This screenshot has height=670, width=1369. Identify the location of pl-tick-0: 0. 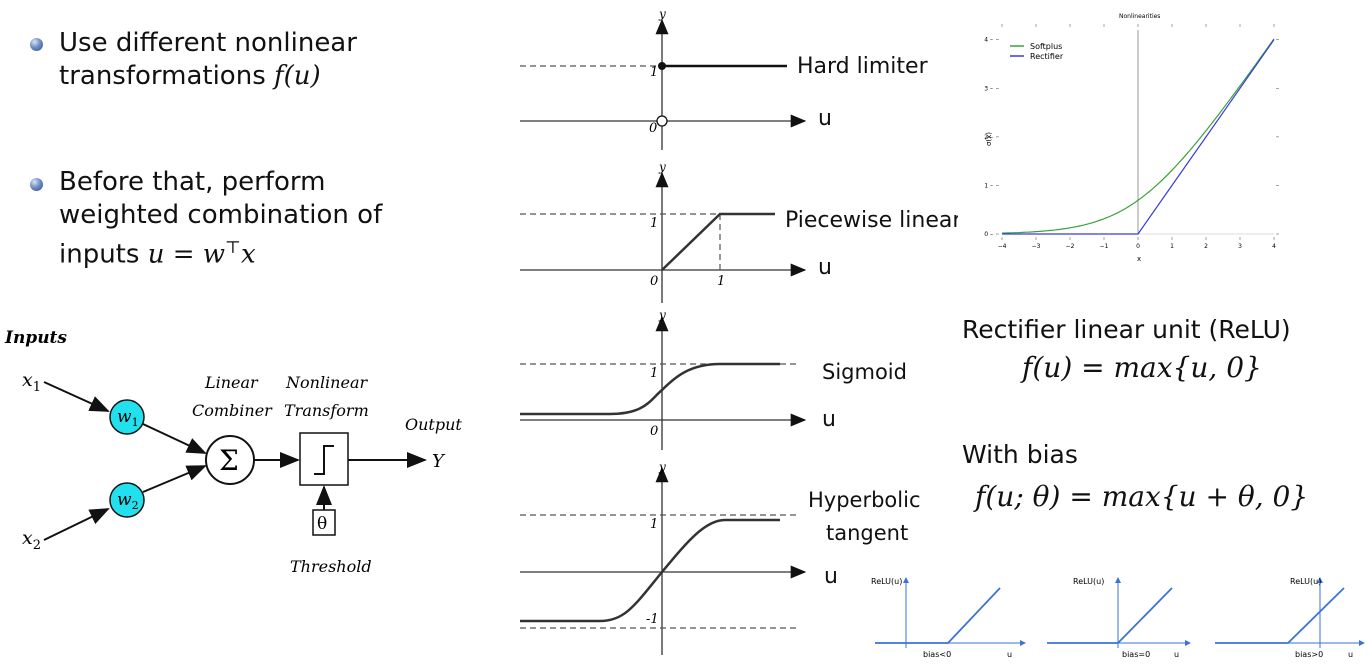
(654, 281).